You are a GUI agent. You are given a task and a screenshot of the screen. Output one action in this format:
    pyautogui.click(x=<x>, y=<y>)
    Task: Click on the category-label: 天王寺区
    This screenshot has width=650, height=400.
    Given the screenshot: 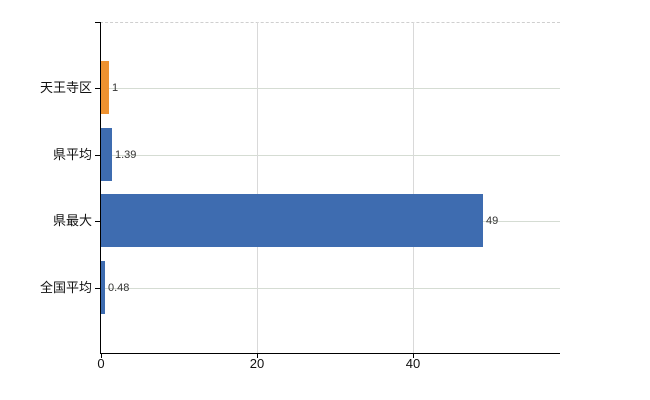 What is the action you would take?
    pyautogui.click(x=65, y=87)
    